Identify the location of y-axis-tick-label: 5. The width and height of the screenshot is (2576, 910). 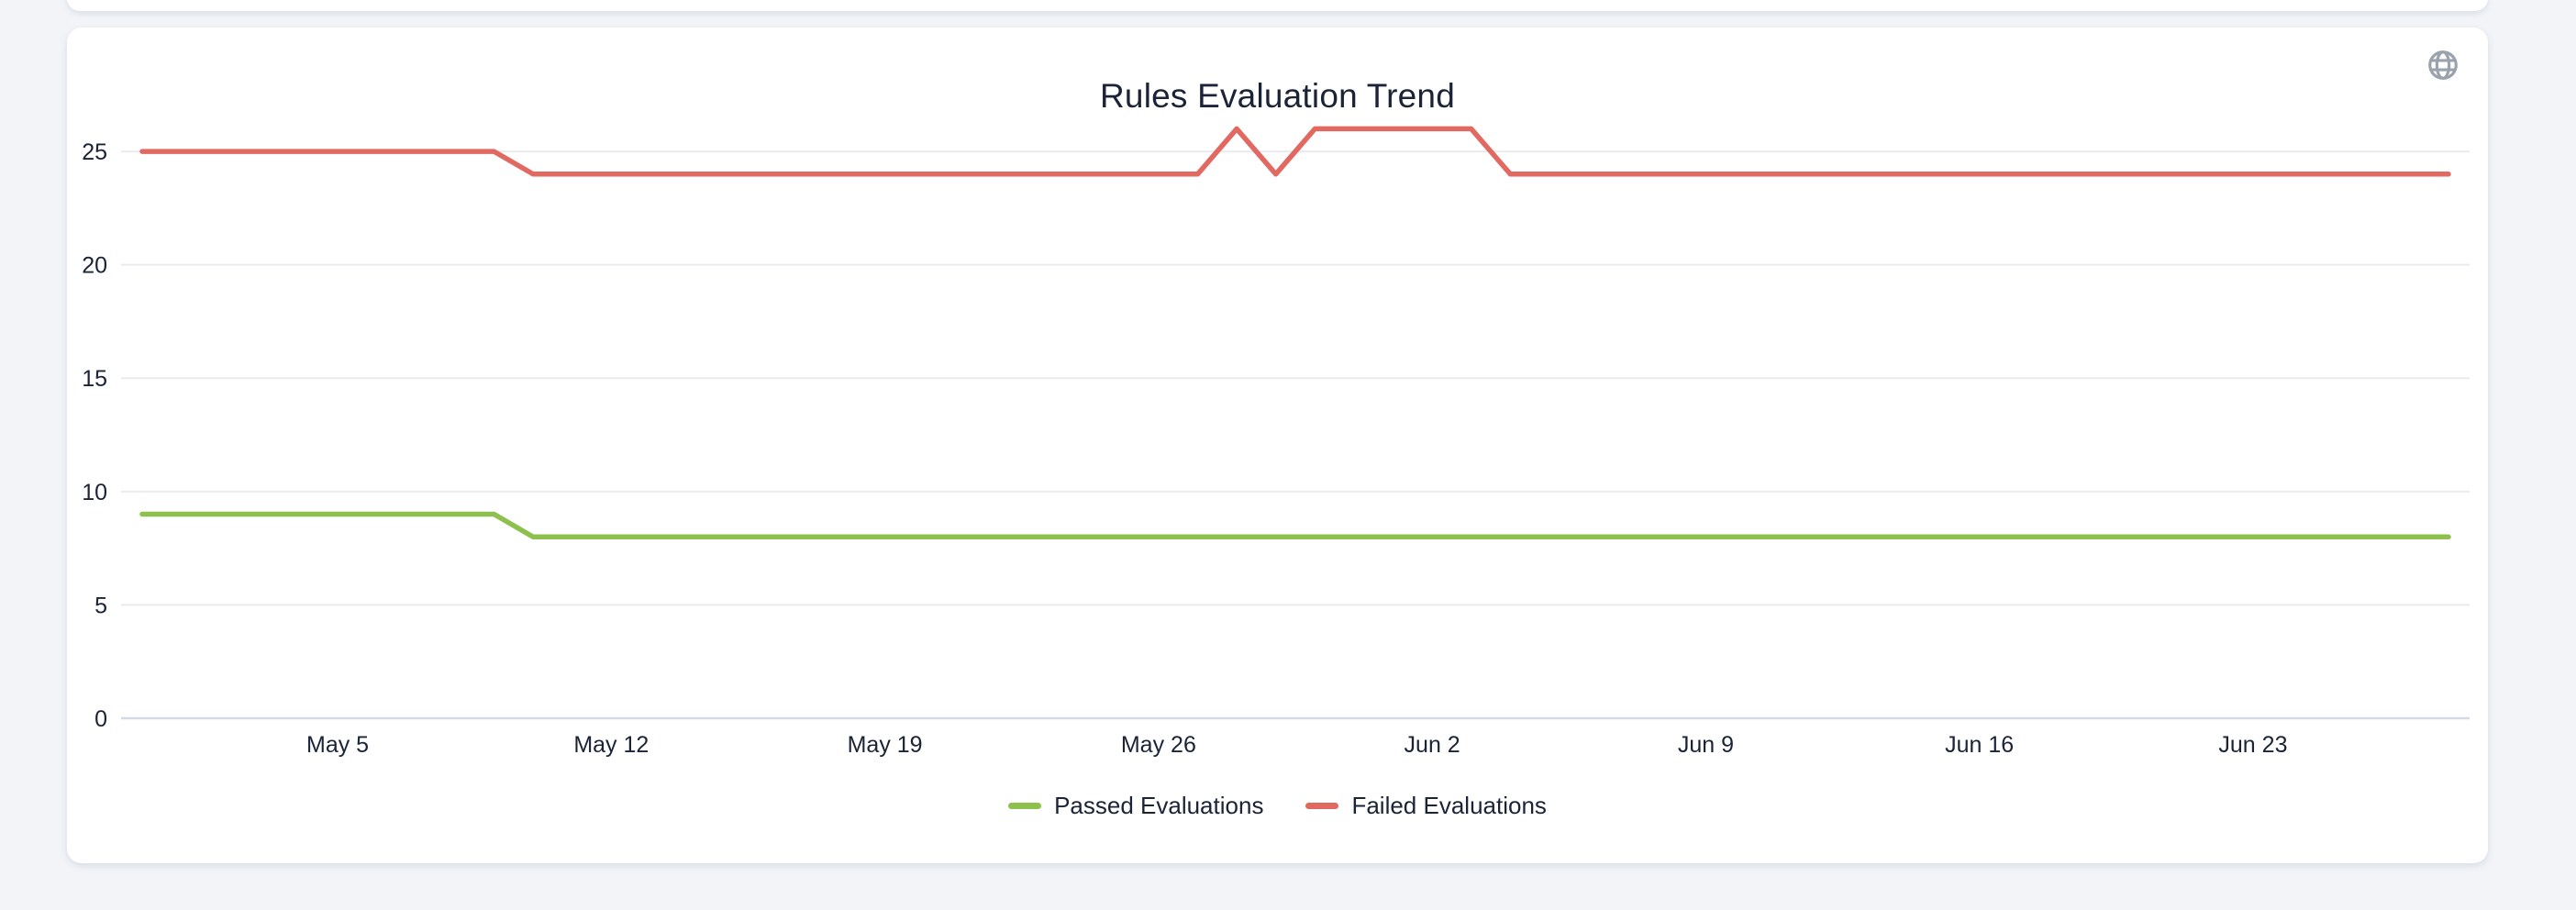
(100, 605).